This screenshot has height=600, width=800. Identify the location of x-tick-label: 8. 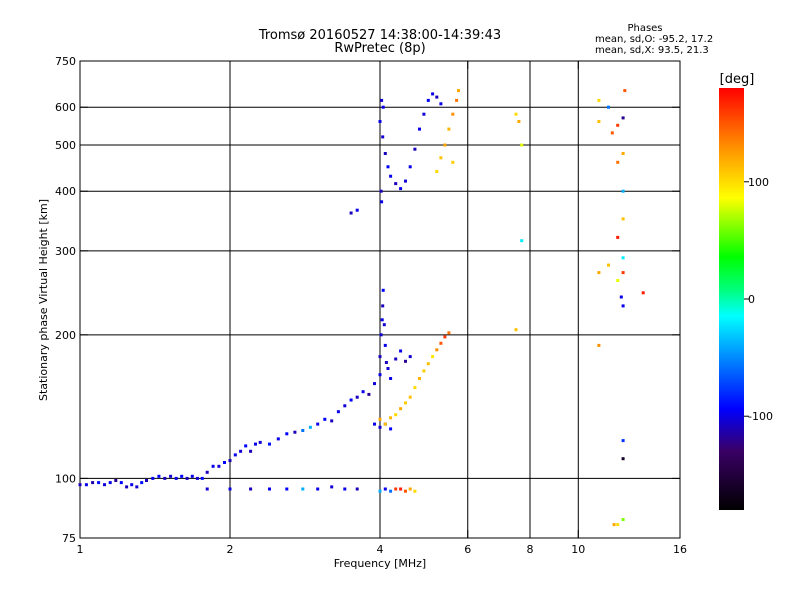
(530, 549).